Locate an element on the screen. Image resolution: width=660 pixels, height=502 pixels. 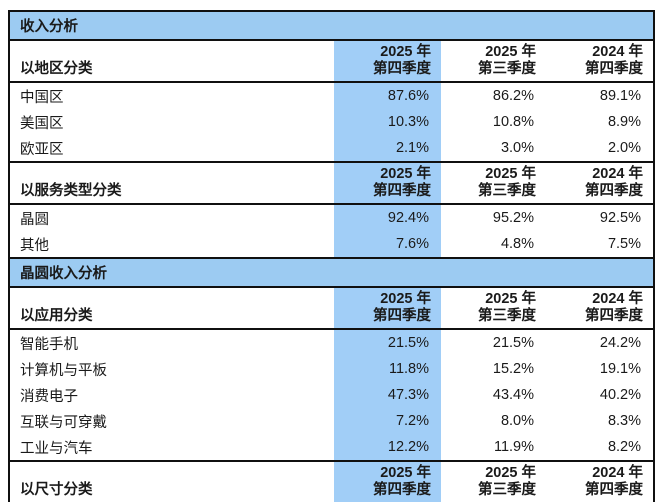
data-row: 晶圆 92.4% 95.2% 92.5% is located at coordinates (331, 217).